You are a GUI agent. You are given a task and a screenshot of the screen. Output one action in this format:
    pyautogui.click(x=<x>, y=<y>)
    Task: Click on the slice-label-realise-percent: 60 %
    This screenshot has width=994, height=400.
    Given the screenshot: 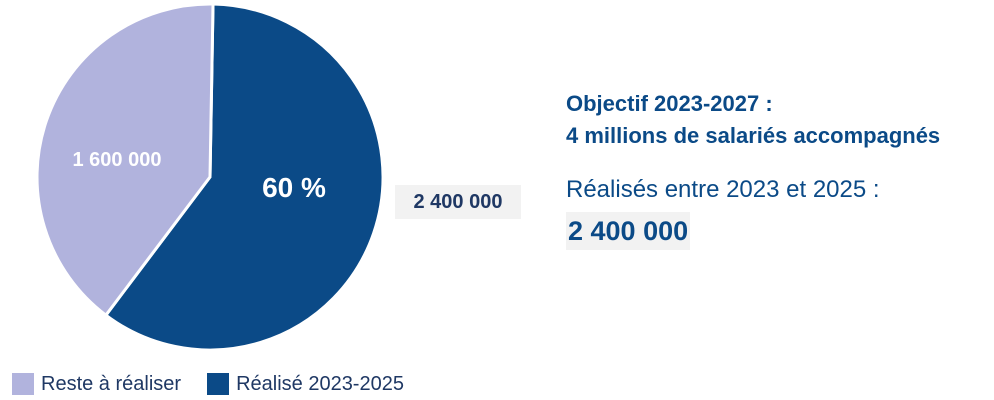 What is the action you would take?
    pyautogui.click(x=294, y=187)
    